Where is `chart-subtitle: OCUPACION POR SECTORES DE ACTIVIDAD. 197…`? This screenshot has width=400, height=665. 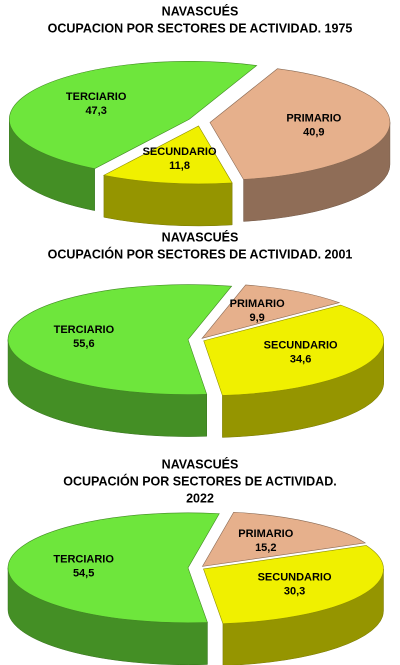 chart-subtitle: OCUPACION POR SECTORES DE ACTIVIDAD. 197… is located at coordinates (200, 28).